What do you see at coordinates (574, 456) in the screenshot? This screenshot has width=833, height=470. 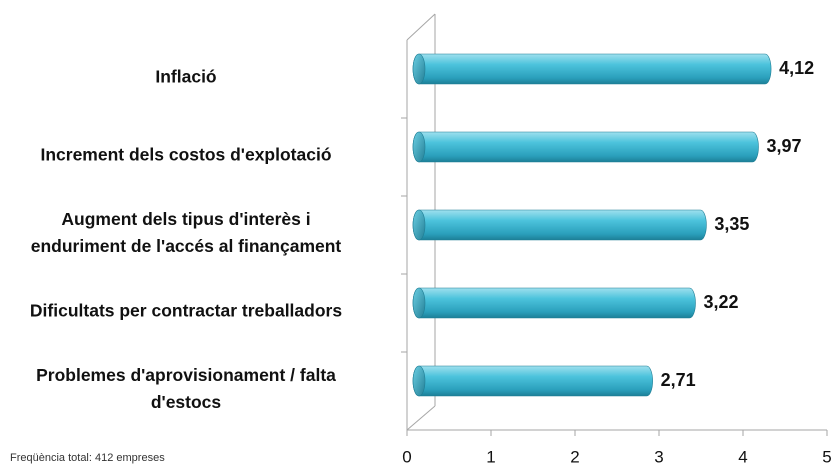 I see `x-tick-label: 2` at bounding box center [574, 456].